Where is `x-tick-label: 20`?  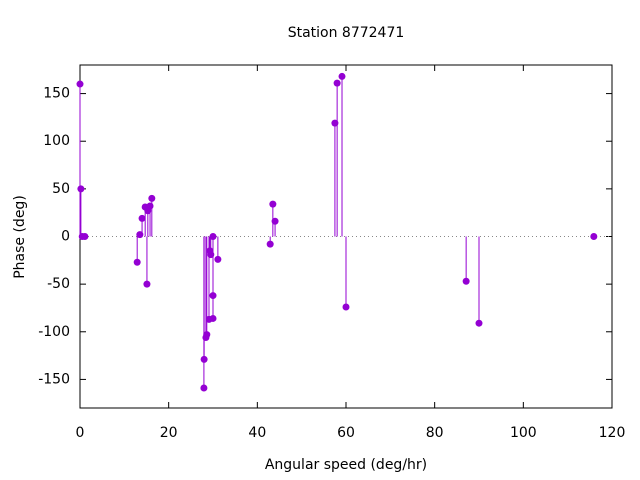 x-tick-label: 20 is located at coordinates (169, 433).